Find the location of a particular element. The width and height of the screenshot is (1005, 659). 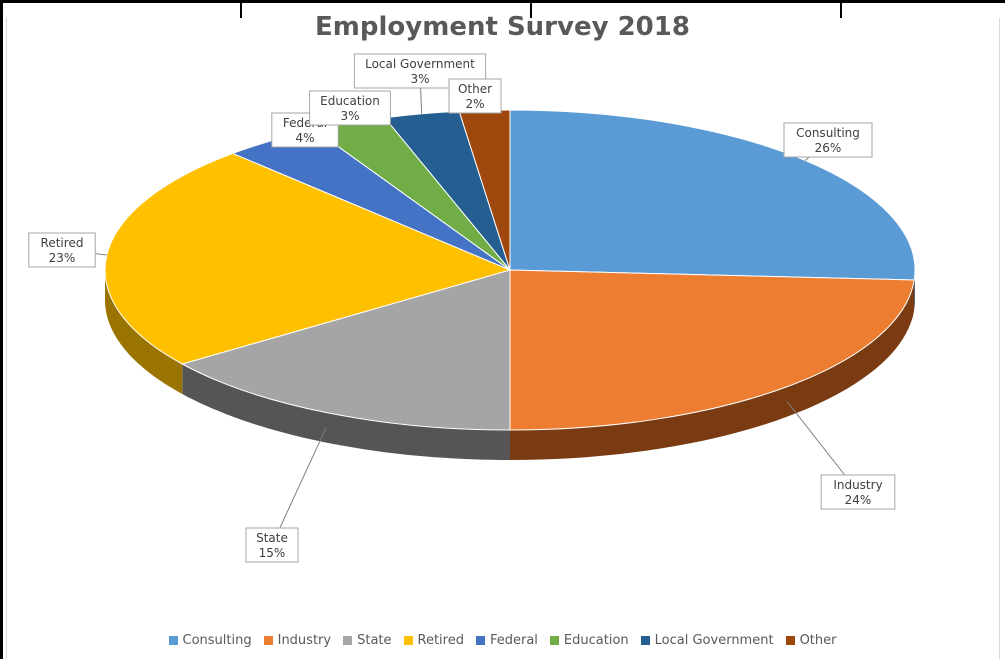

leader-line is located at coordinates (299, 486).